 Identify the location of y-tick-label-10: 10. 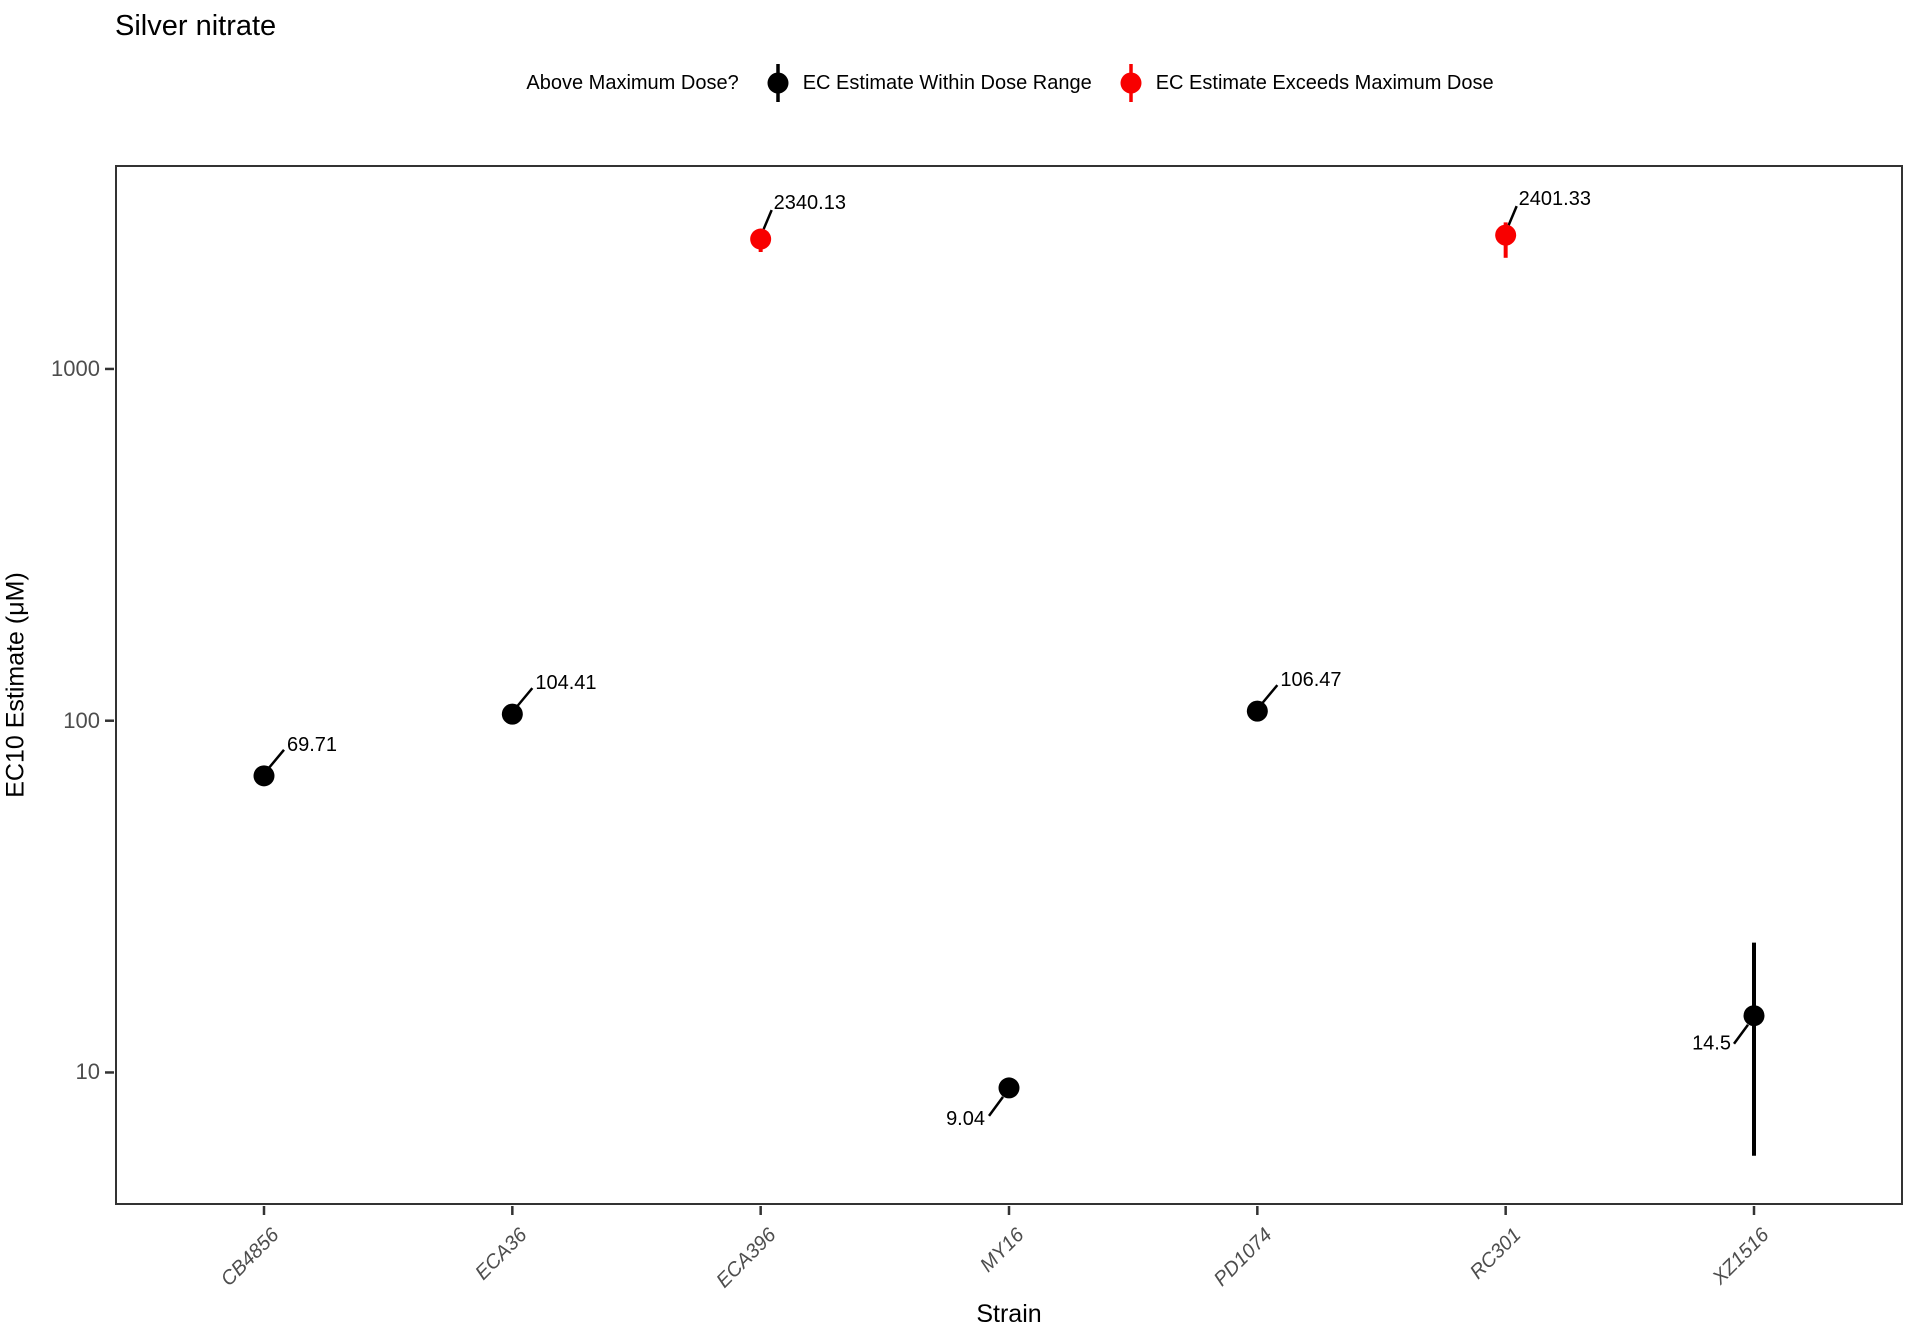
(87, 1072).